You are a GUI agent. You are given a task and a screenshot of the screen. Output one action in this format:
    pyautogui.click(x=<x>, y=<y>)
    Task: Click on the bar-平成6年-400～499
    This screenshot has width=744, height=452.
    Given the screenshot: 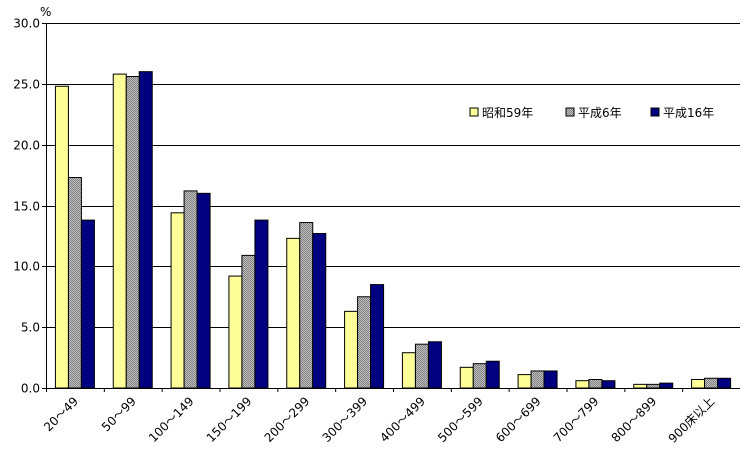 What is the action you would take?
    pyautogui.click(x=421, y=366)
    